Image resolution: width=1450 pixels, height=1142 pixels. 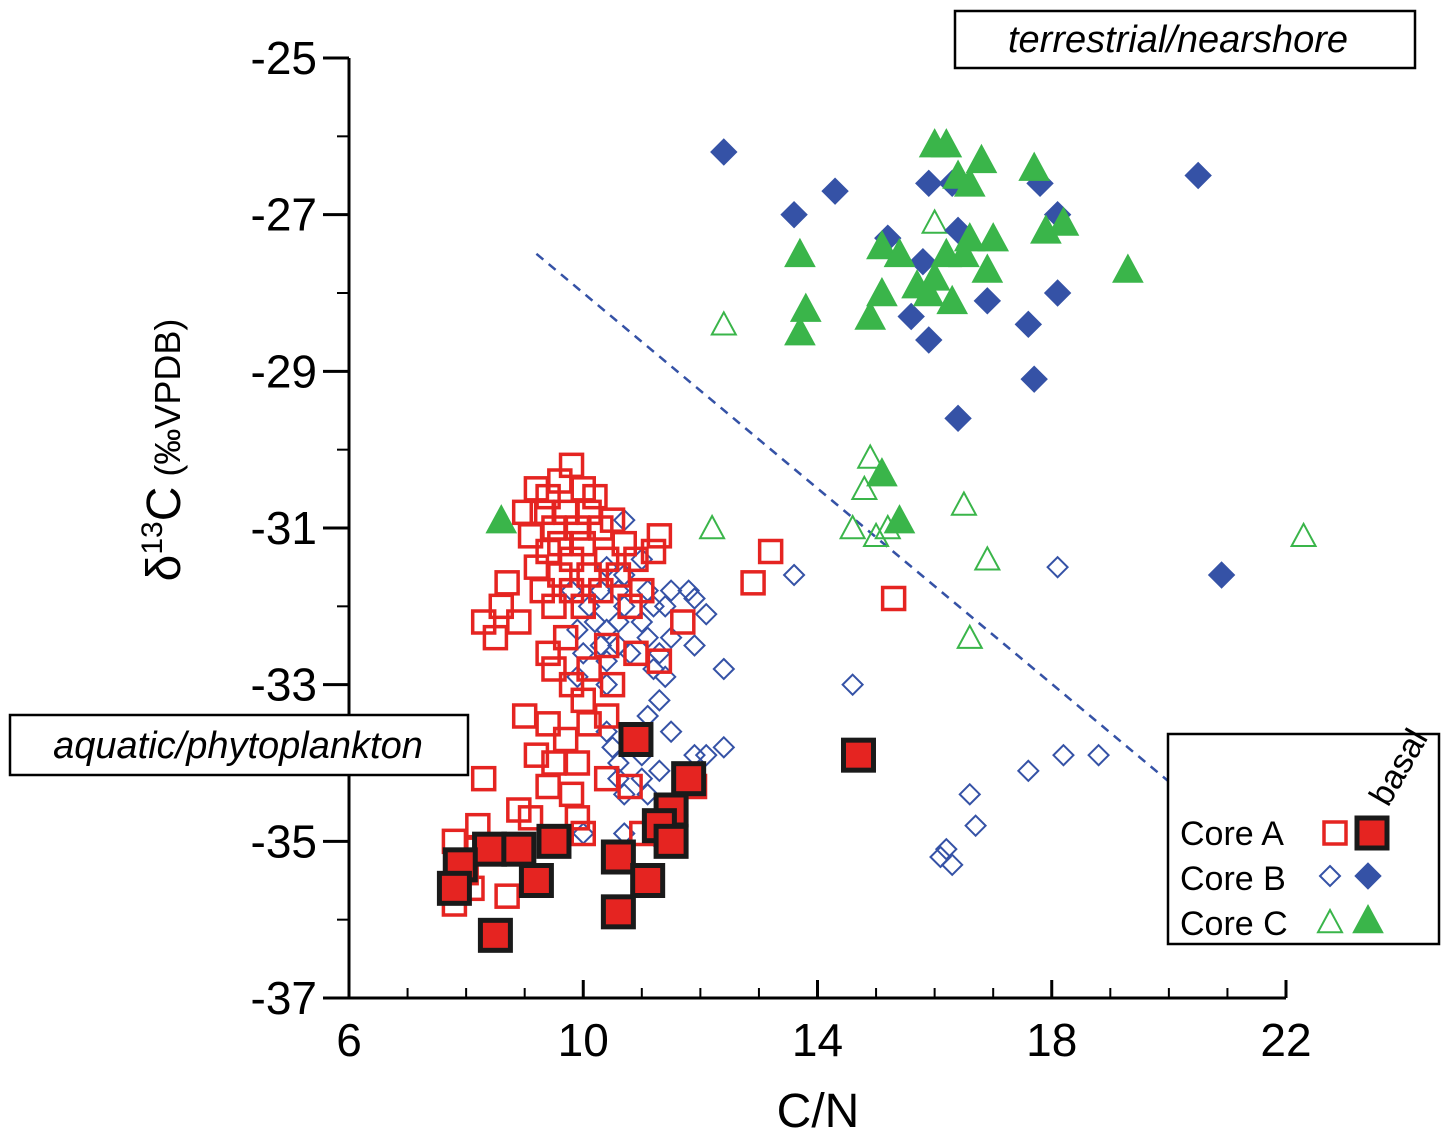 What do you see at coordinates (818, 1111) in the screenshot?
I see `x-axis-title: C/N` at bounding box center [818, 1111].